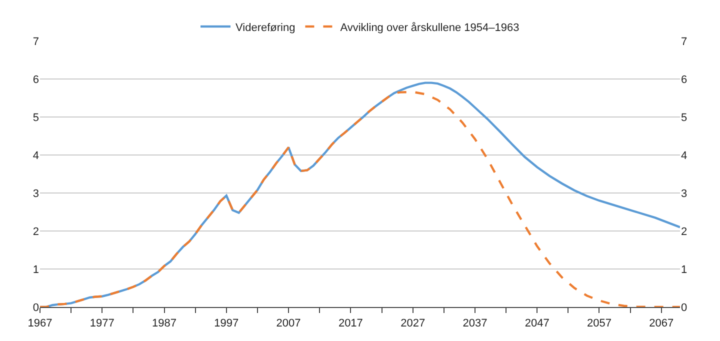 The image size is (720, 341). Describe the element at coordinates (35, 80) in the screenshot. I see `y-tick-label: 6` at that location.